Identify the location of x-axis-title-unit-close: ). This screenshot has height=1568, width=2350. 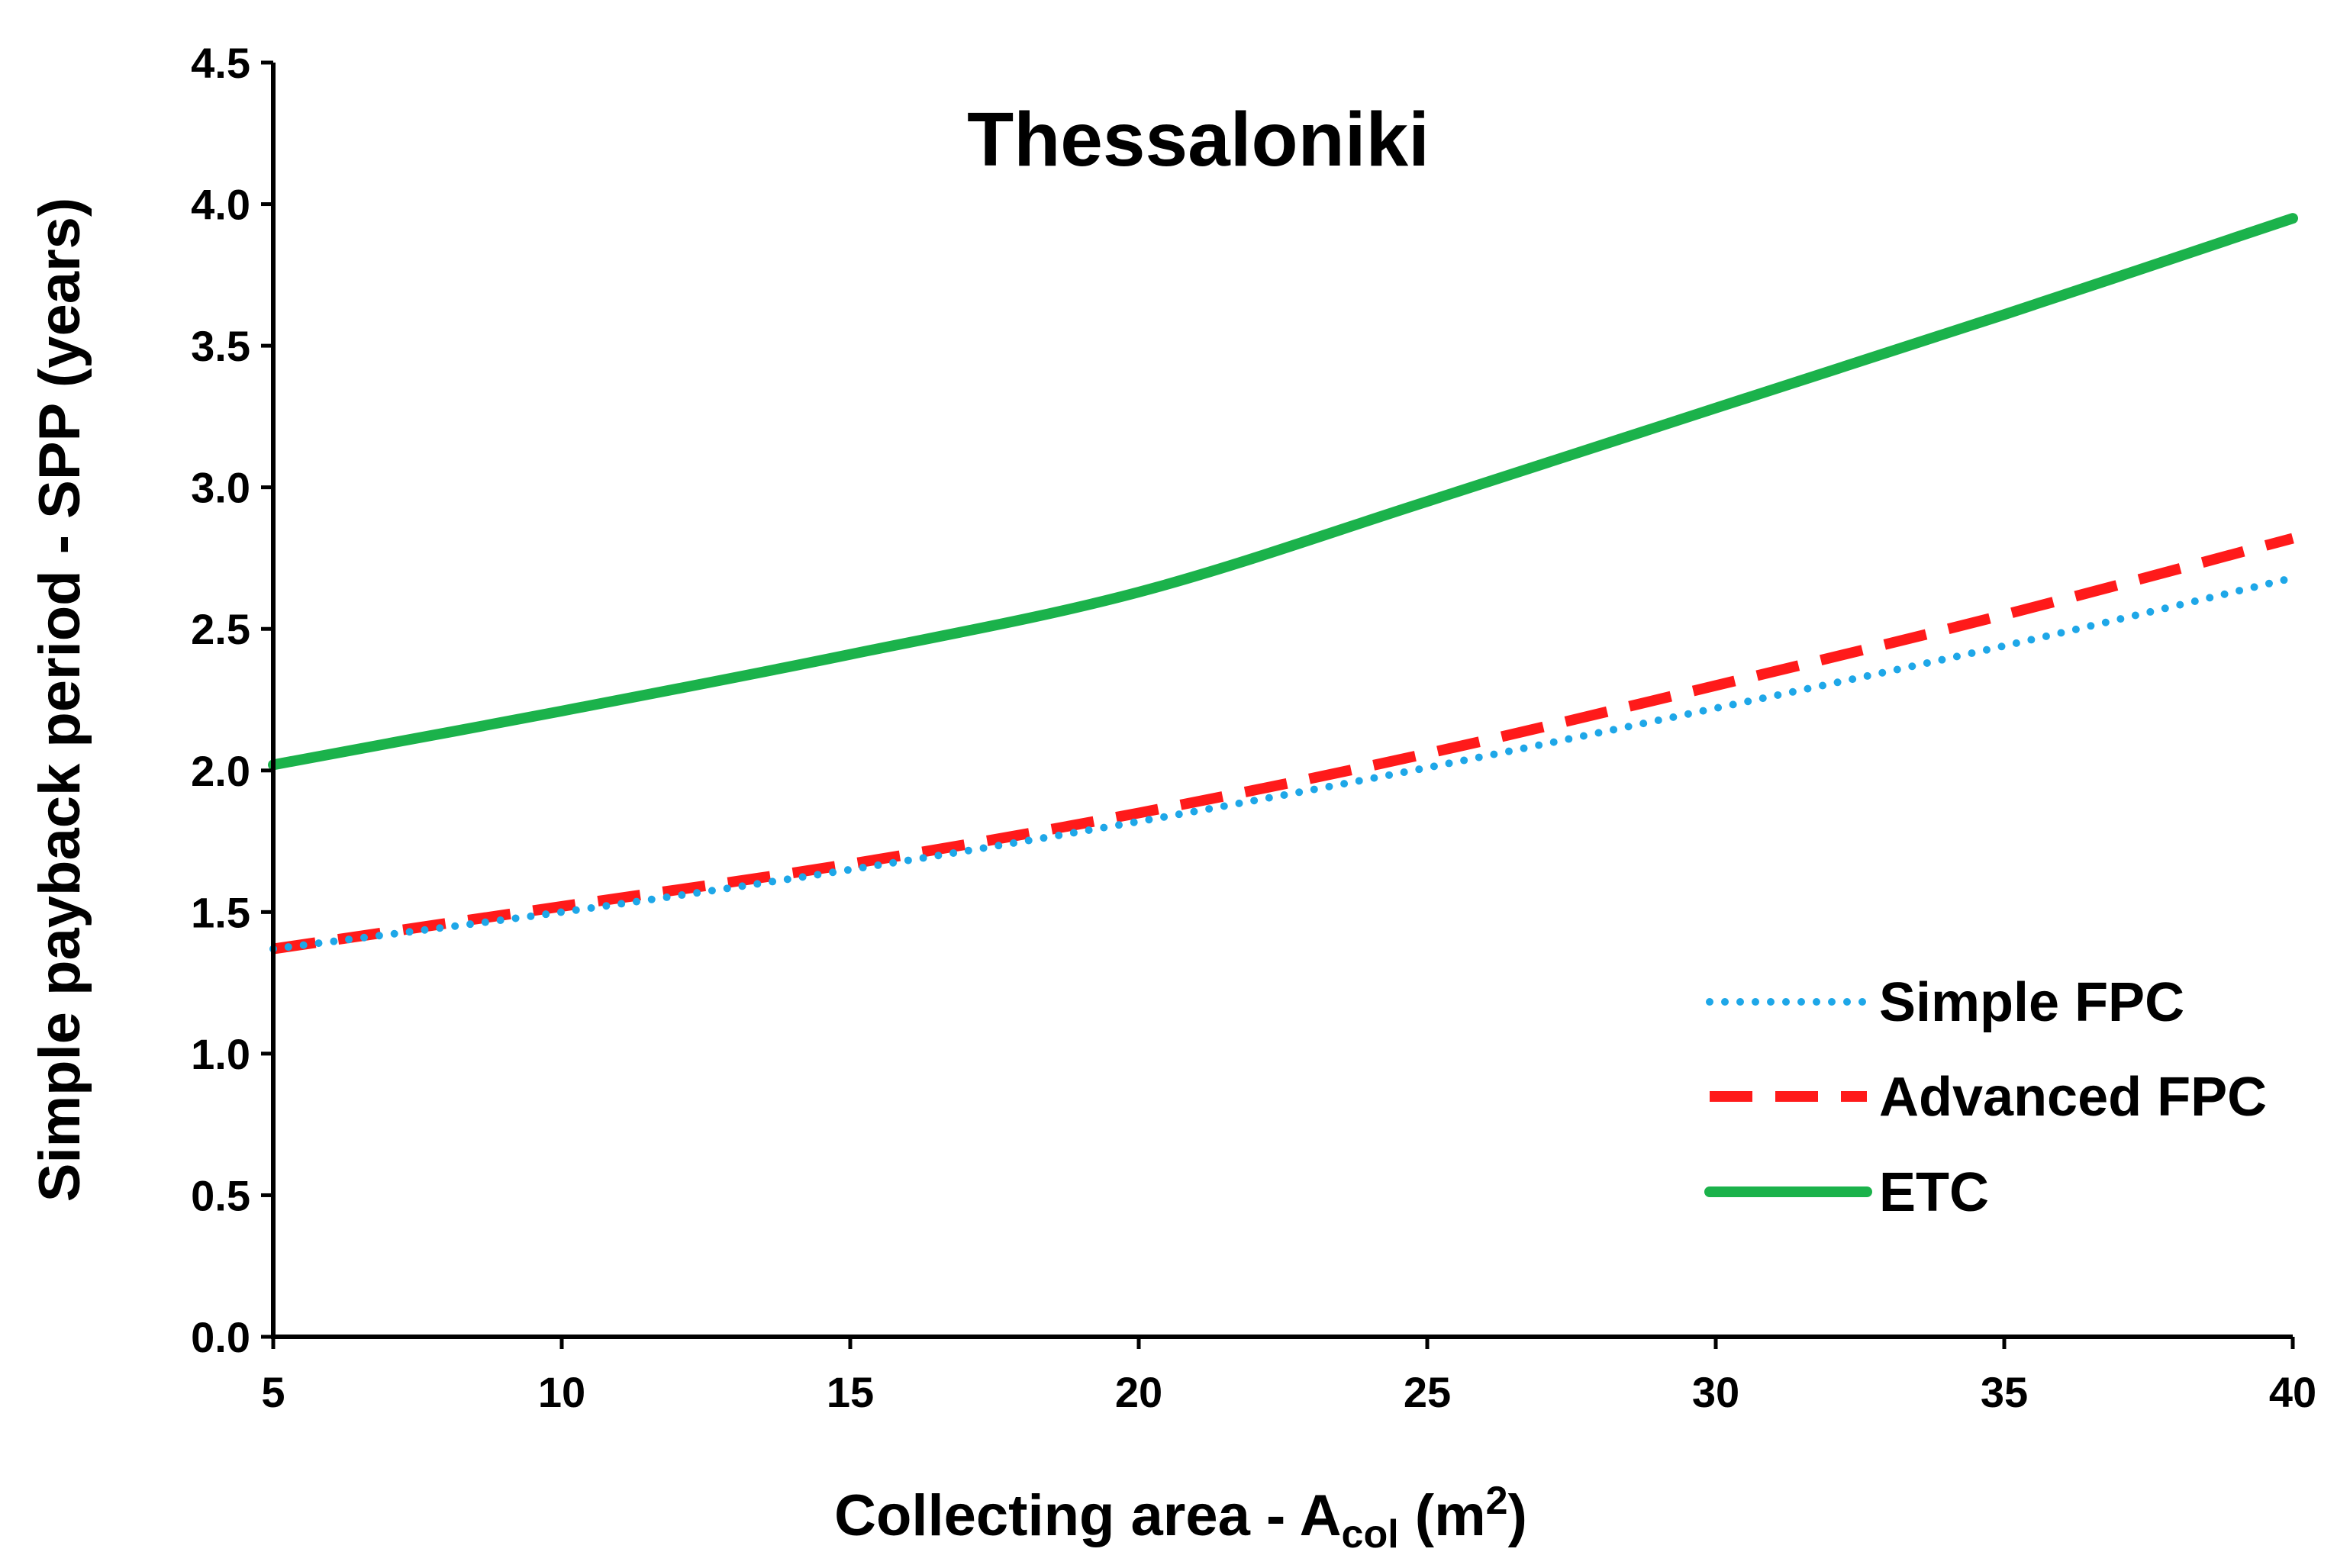
(1517, 1515).